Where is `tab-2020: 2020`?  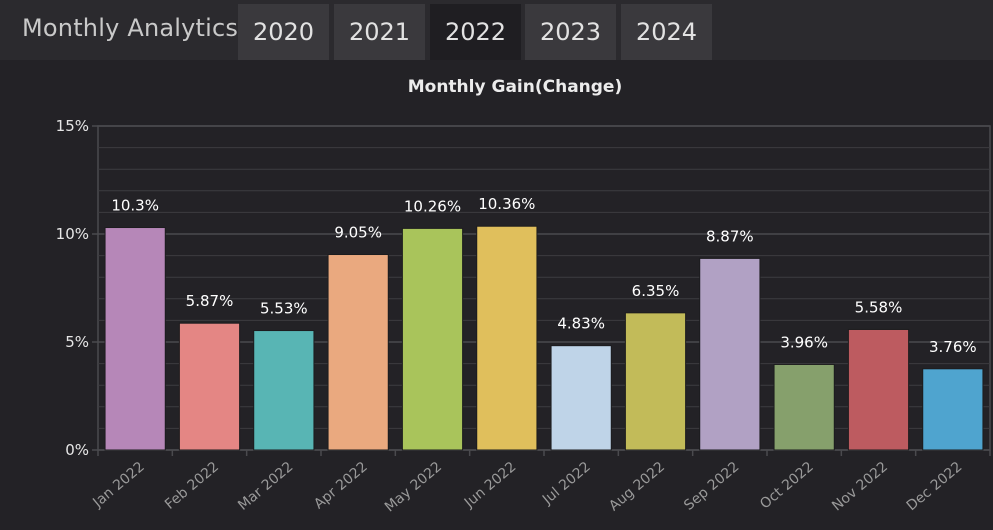
tab-2020: 2020 is located at coordinates (283, 32).